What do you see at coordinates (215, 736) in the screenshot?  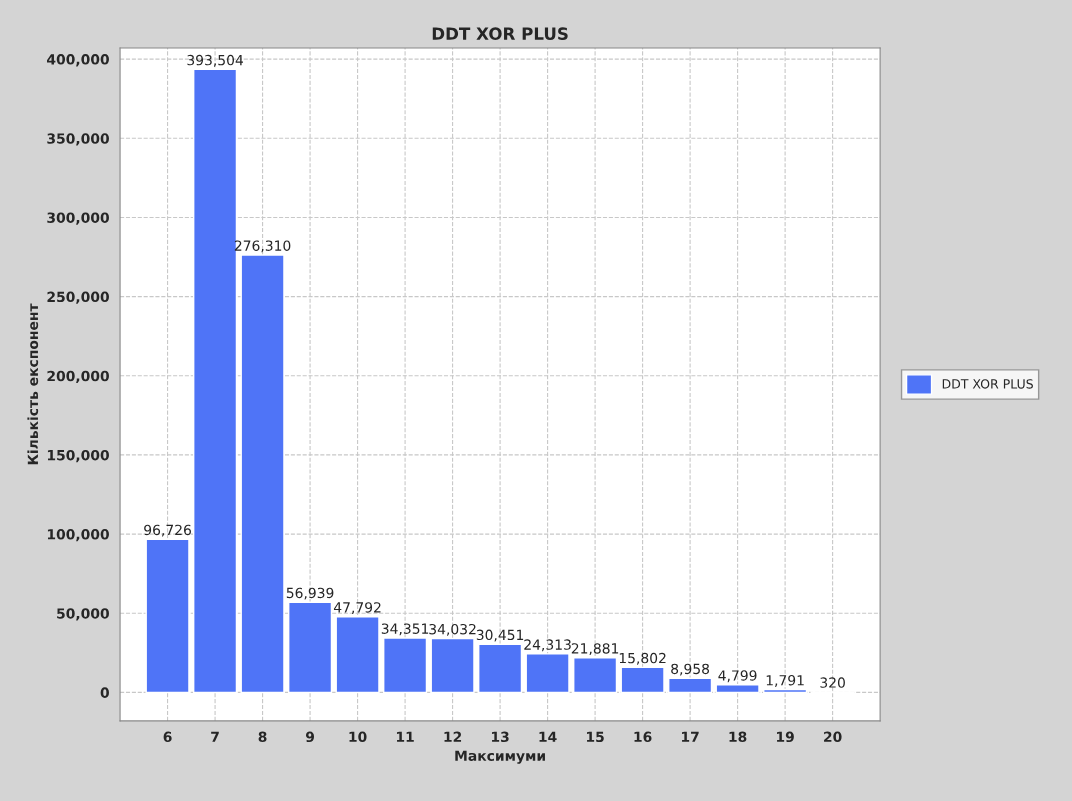 I see `x-tick-label: 7` at bounding box center [215, 736].